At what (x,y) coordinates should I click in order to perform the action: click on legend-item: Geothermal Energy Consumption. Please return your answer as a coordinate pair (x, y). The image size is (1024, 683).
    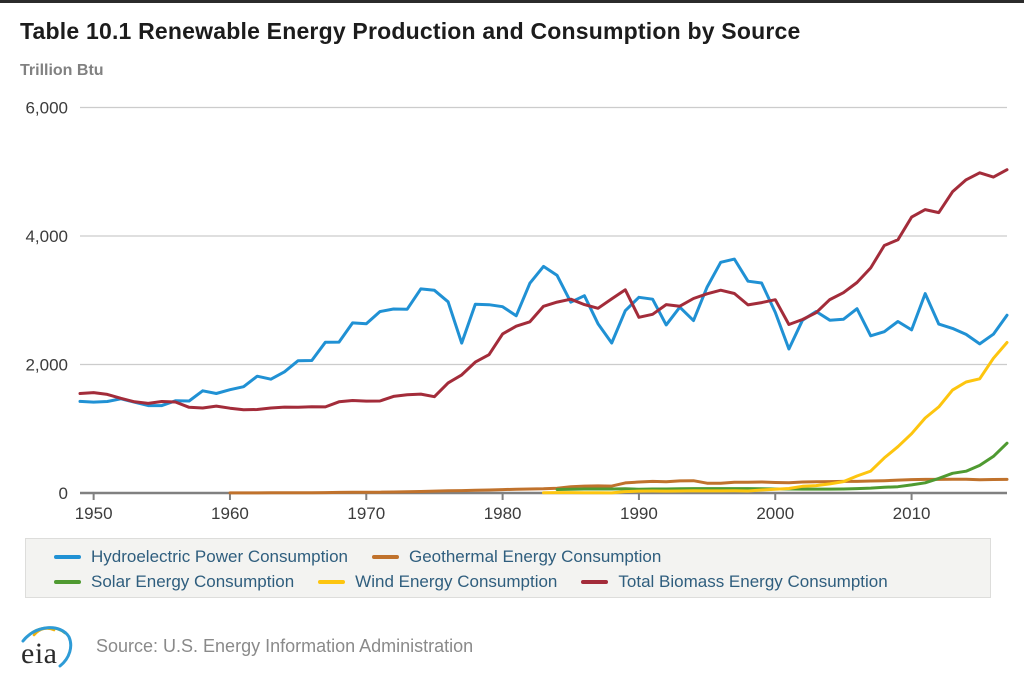
    Looking at the image, I should click on (516, 557).